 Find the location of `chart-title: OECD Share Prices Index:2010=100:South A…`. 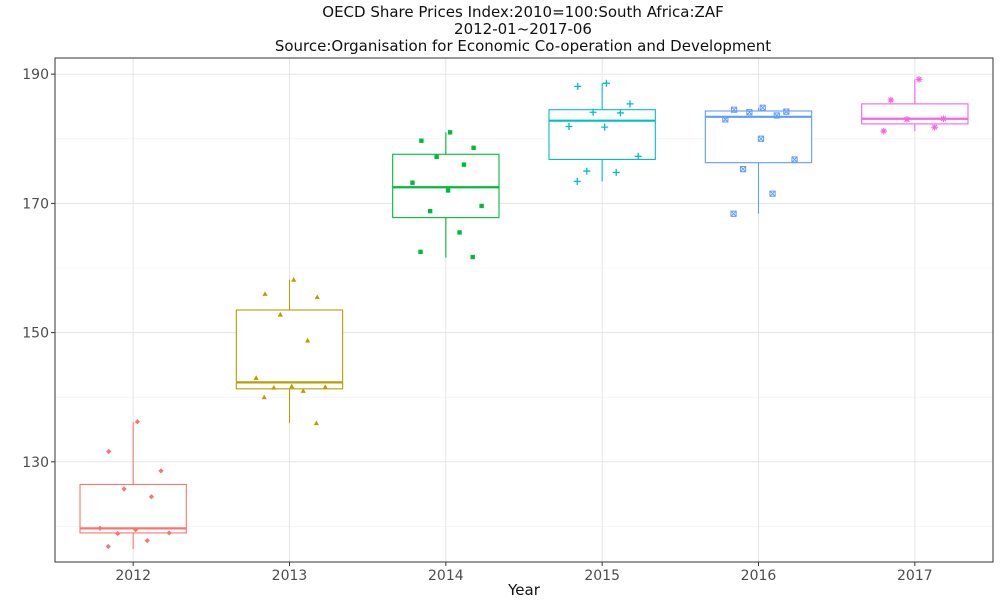

chart-title: OECD Share Prices Index:2010=100:South A… is located at coordinates (523, 12).